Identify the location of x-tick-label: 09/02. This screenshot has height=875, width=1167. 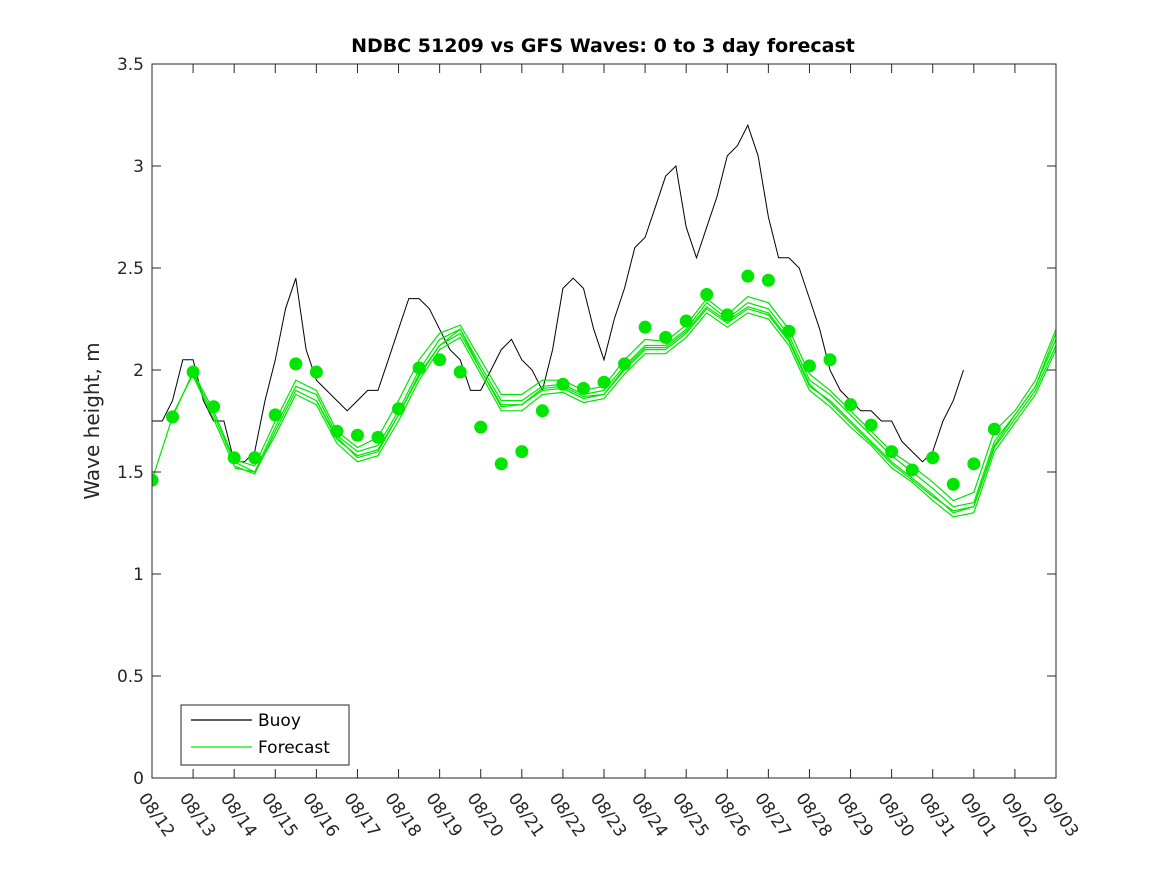
(1019, 815).